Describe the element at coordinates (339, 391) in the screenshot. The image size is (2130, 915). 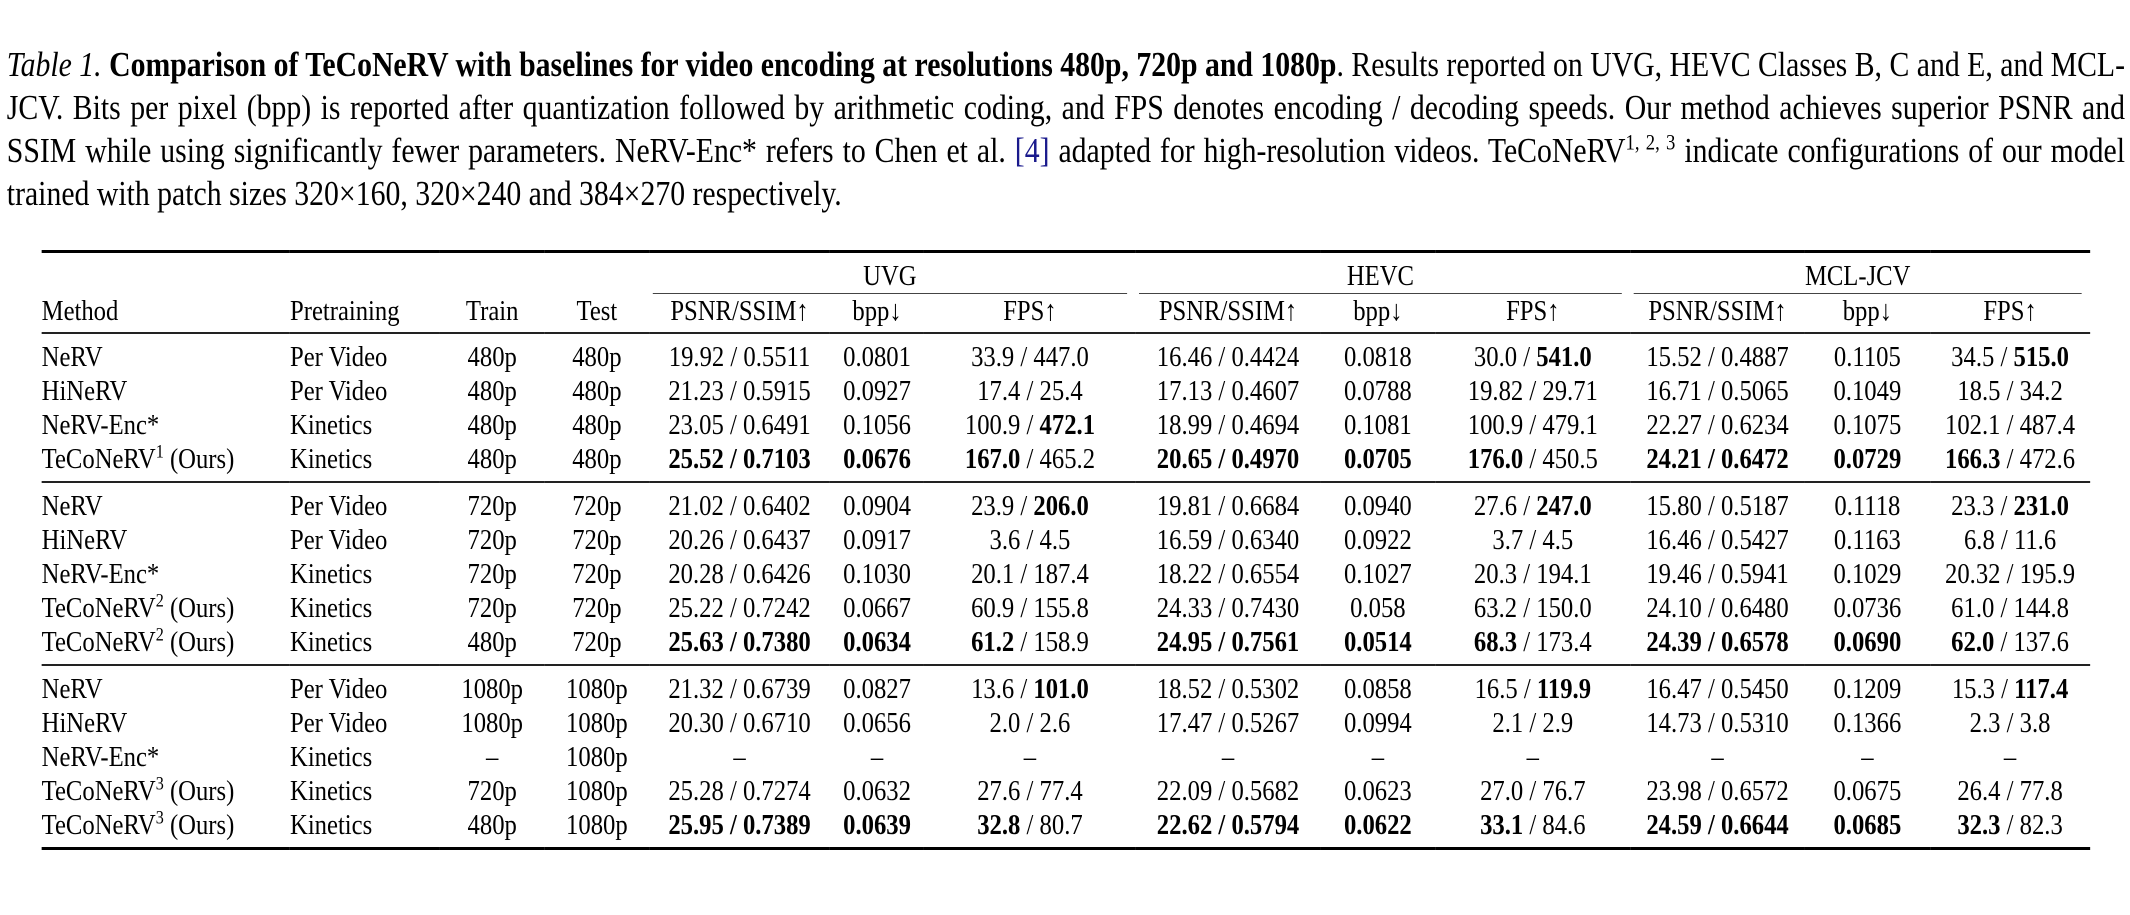
I see `pretraining-cell: Per Video` at that location.